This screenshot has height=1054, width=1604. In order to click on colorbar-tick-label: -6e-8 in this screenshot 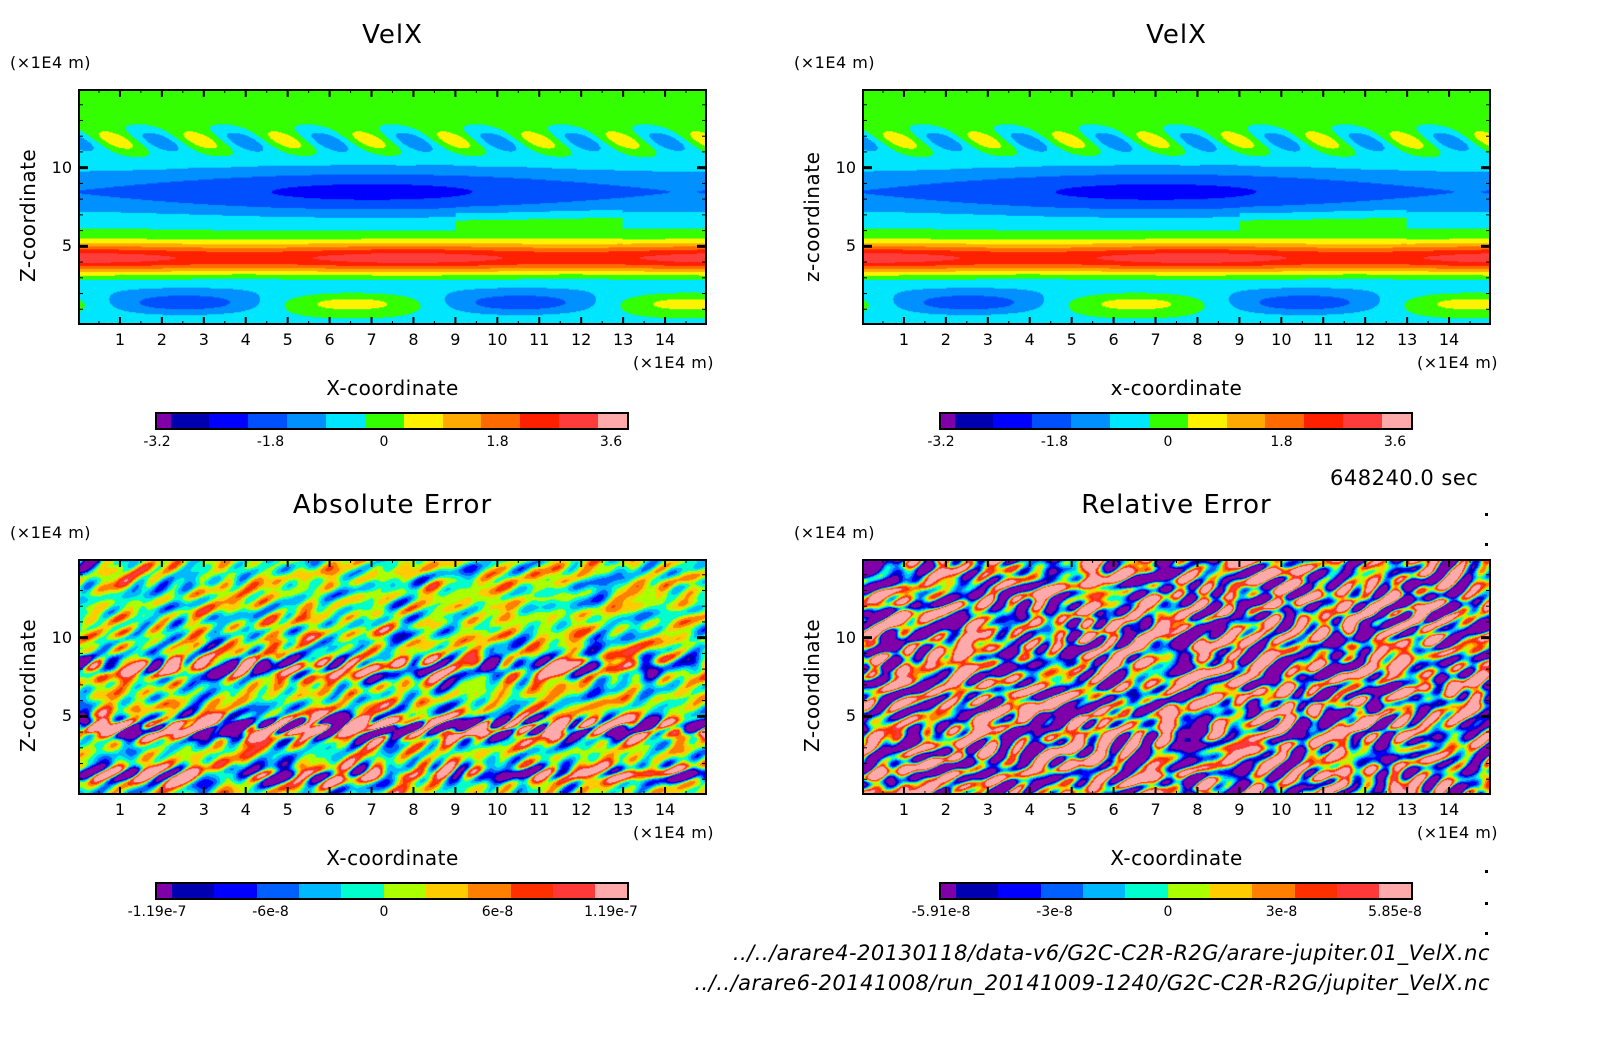, I will do `click(270, 912)`.